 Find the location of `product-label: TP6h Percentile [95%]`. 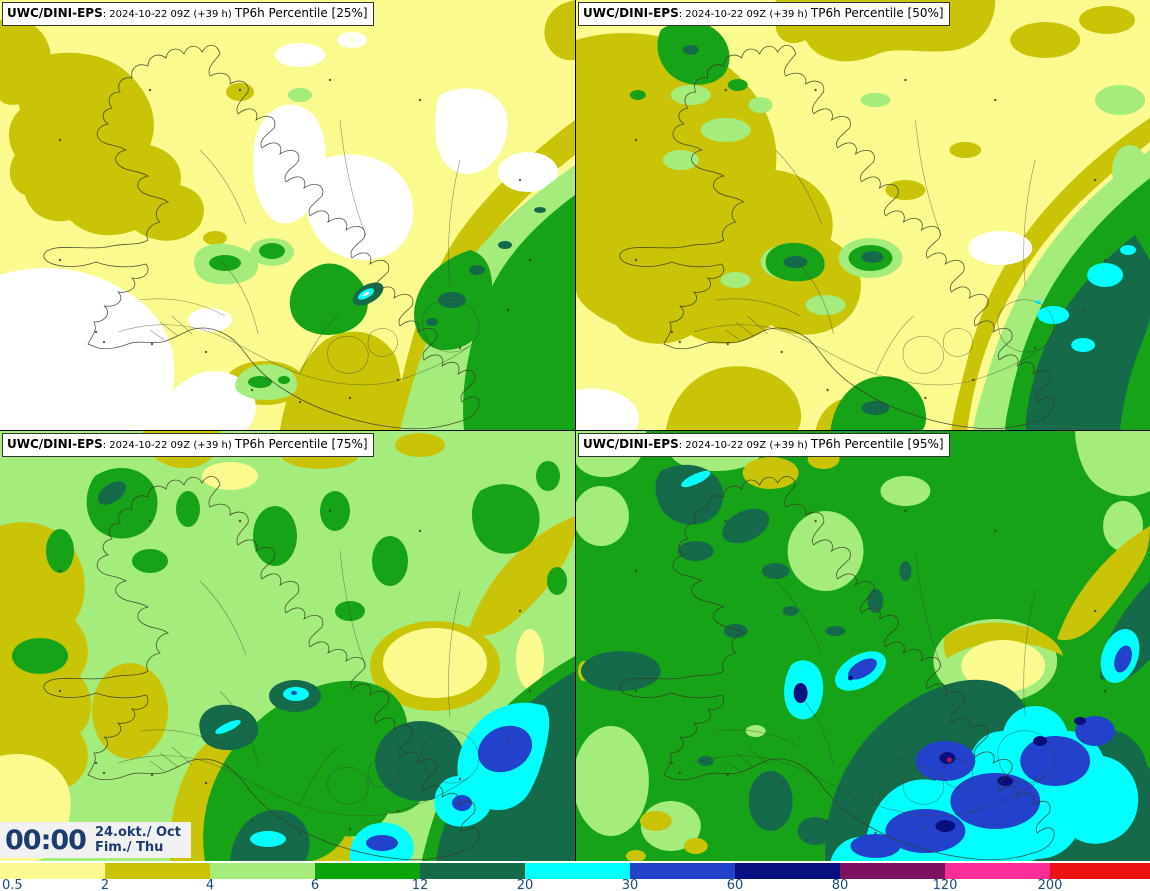

product-label: TP6h Percentile [95%] is located at coordinates (877, 444).